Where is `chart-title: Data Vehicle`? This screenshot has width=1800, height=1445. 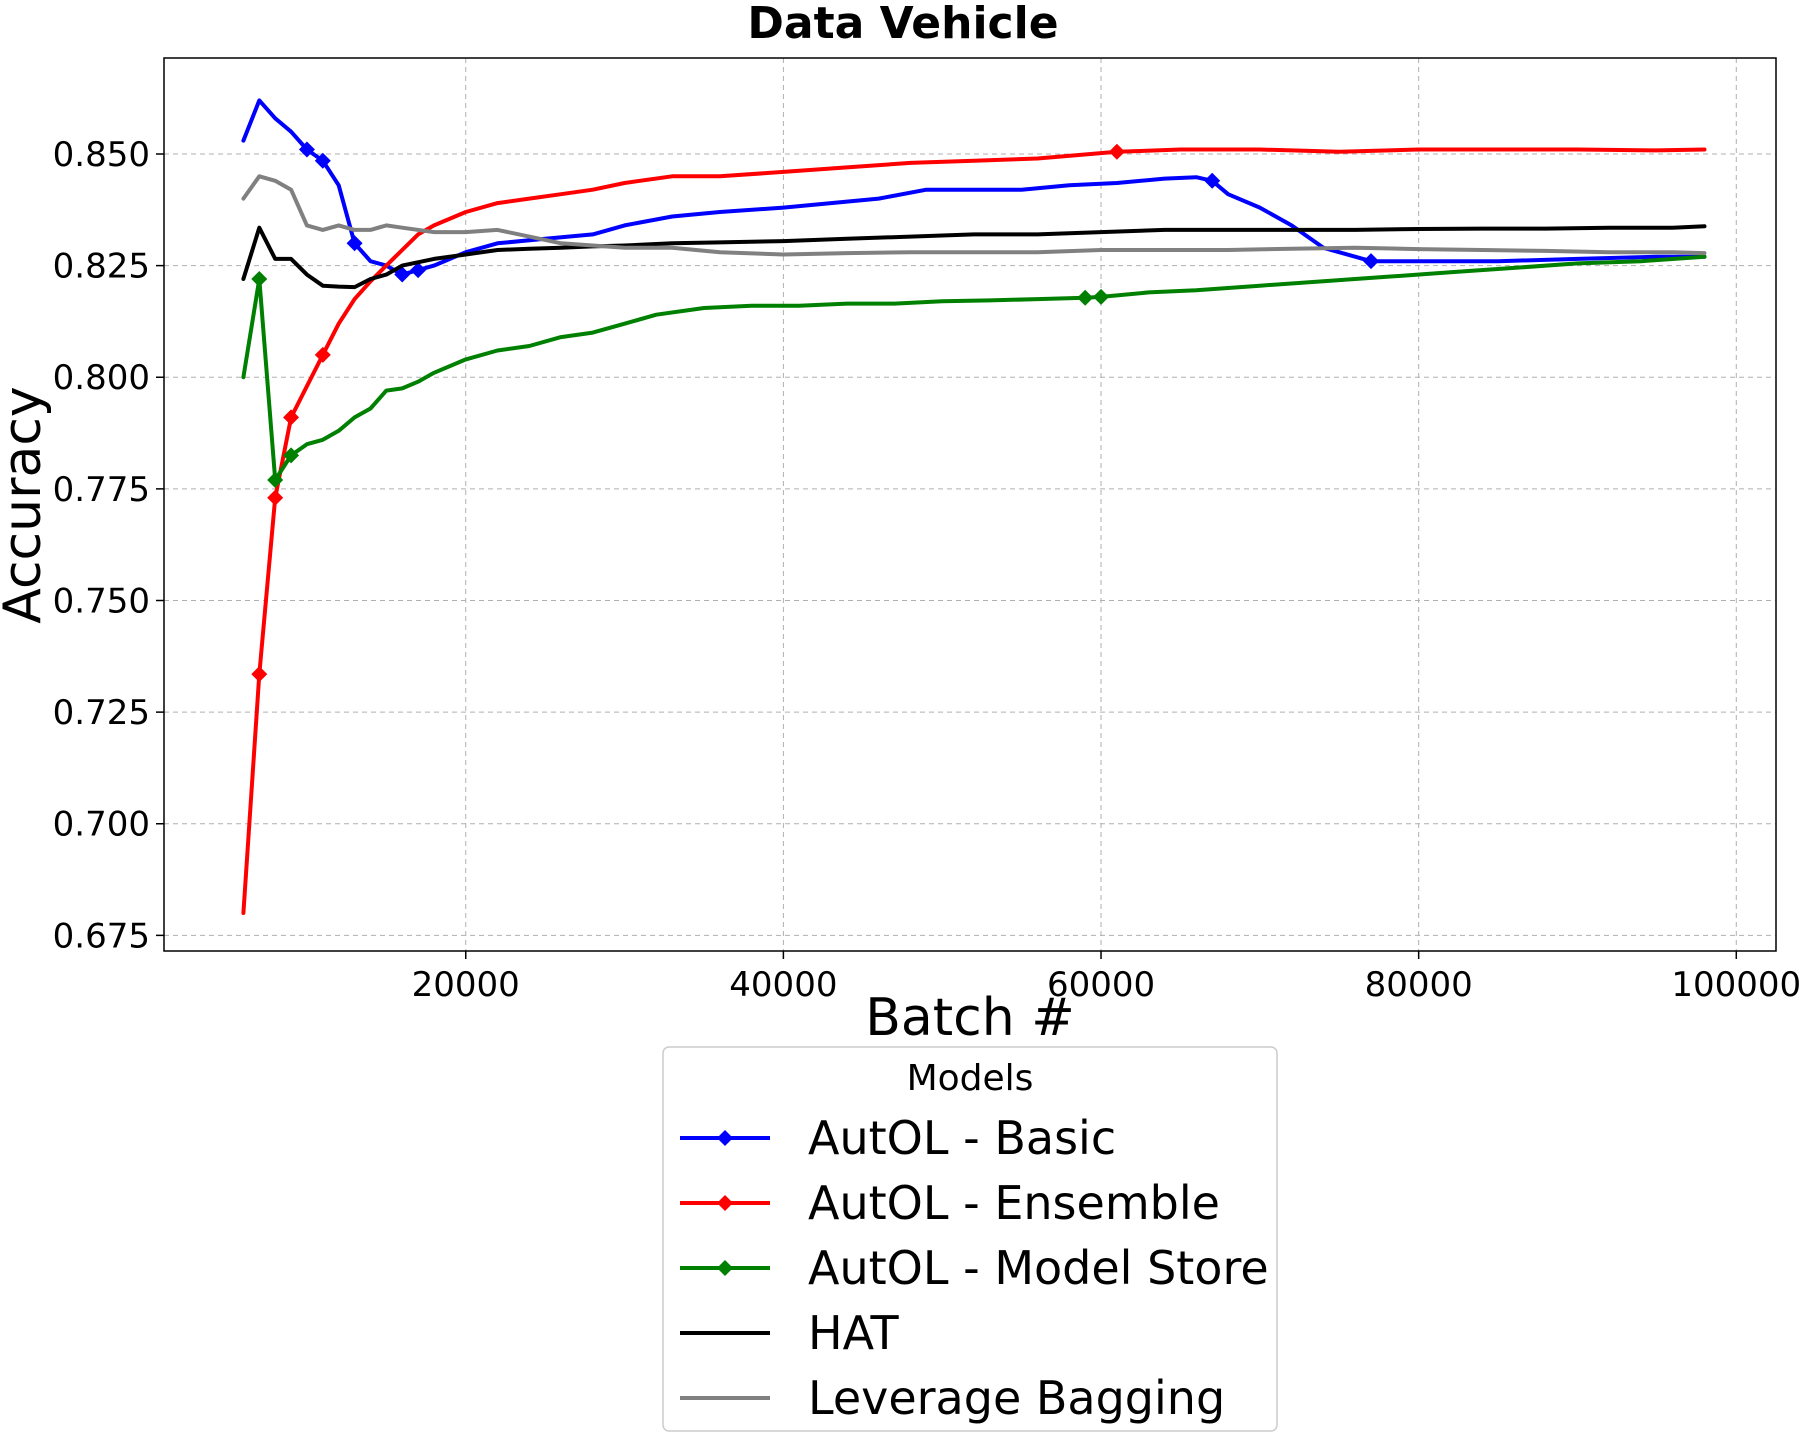 chart-title: Data Vehicle is located at coordinates (902, 24).